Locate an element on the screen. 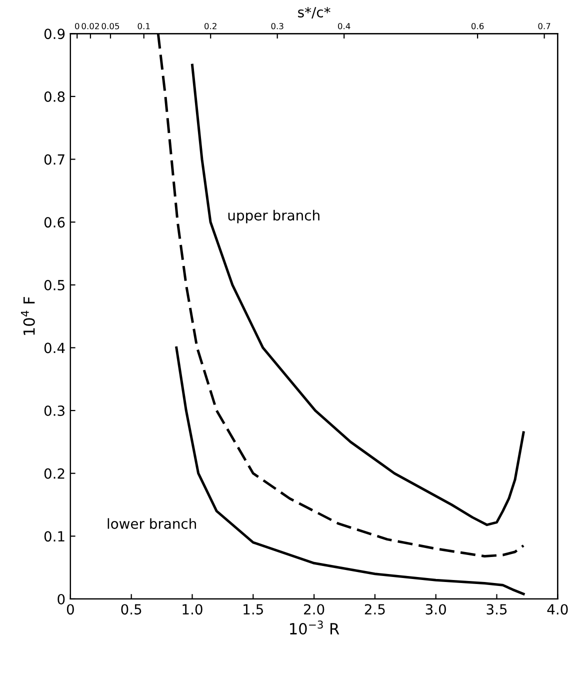 The width and height of the screenshot is (587, 673). x2-tick-label: 0.05 is located at coordinates (111, 26).